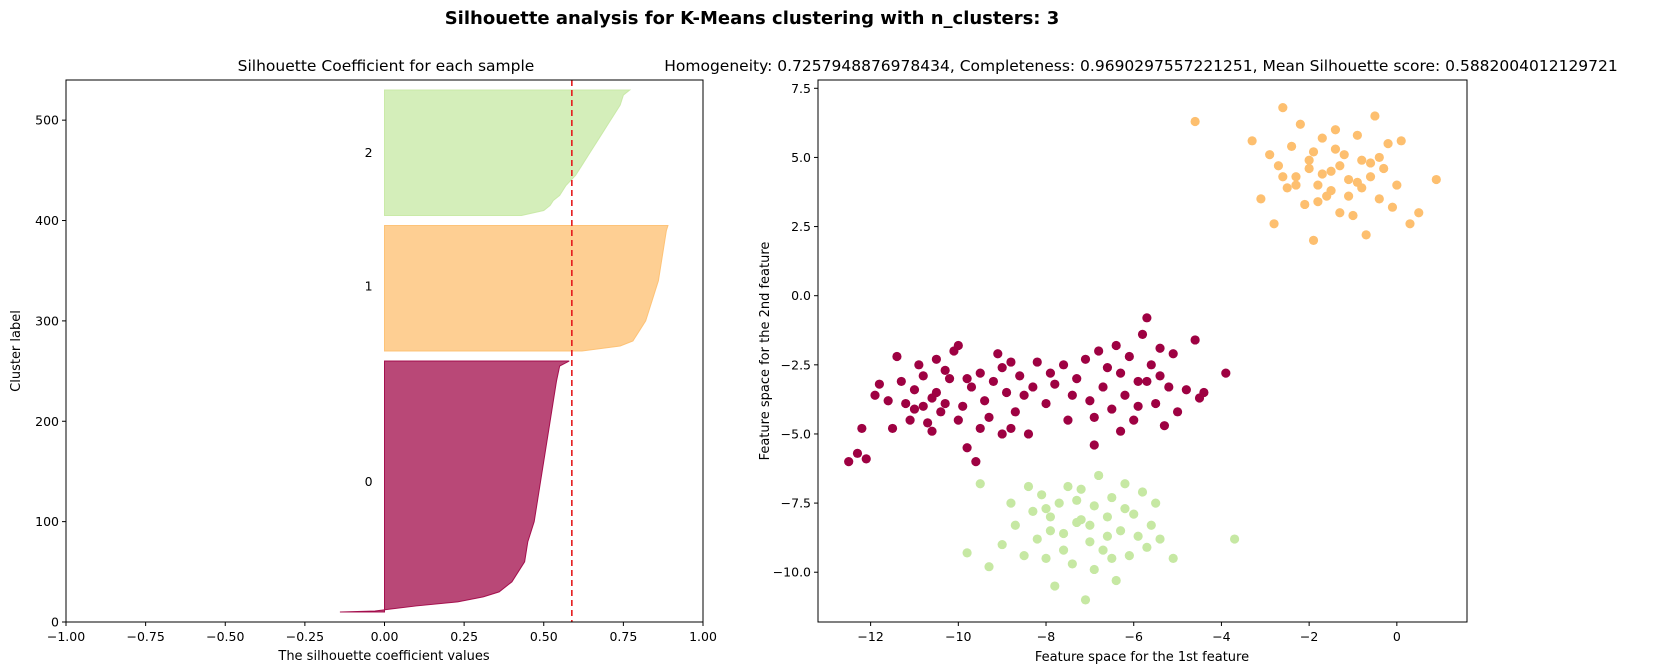 The width and height of the screenshot is (1663, 672). Describe the element at coordinates (958, 636) in the screenshot. I see `scatter-xtick-label: −10` at that location.